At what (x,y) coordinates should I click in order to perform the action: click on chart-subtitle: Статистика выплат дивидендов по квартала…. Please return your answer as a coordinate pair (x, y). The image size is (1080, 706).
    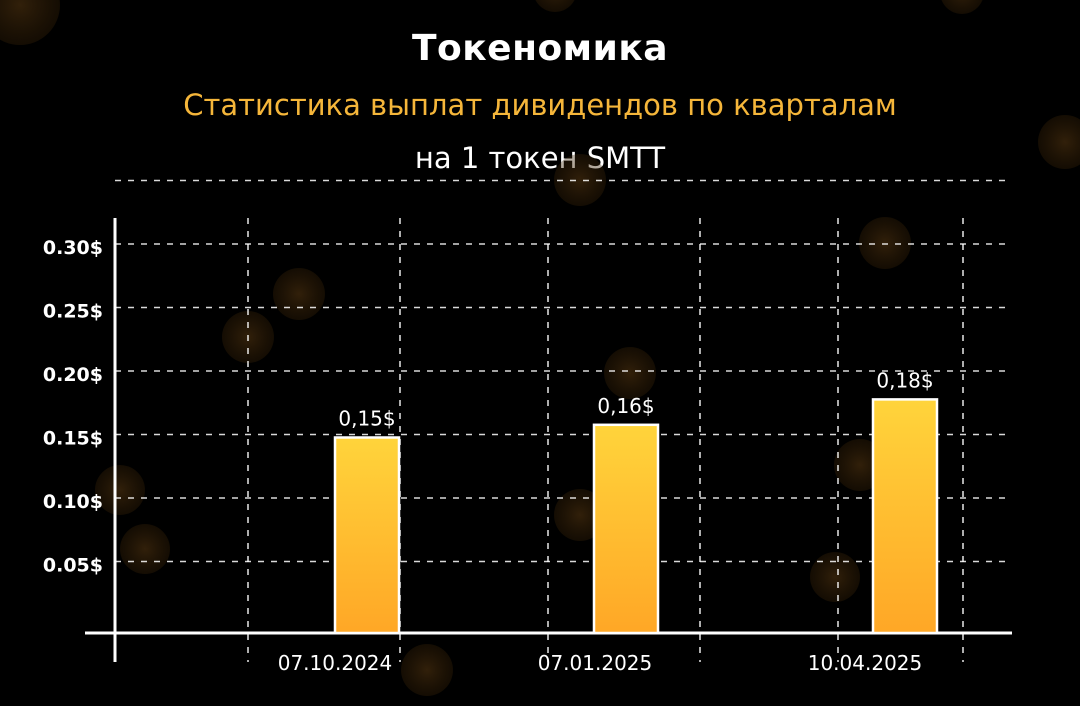
    Looking at the image, I should click on (540, 105).